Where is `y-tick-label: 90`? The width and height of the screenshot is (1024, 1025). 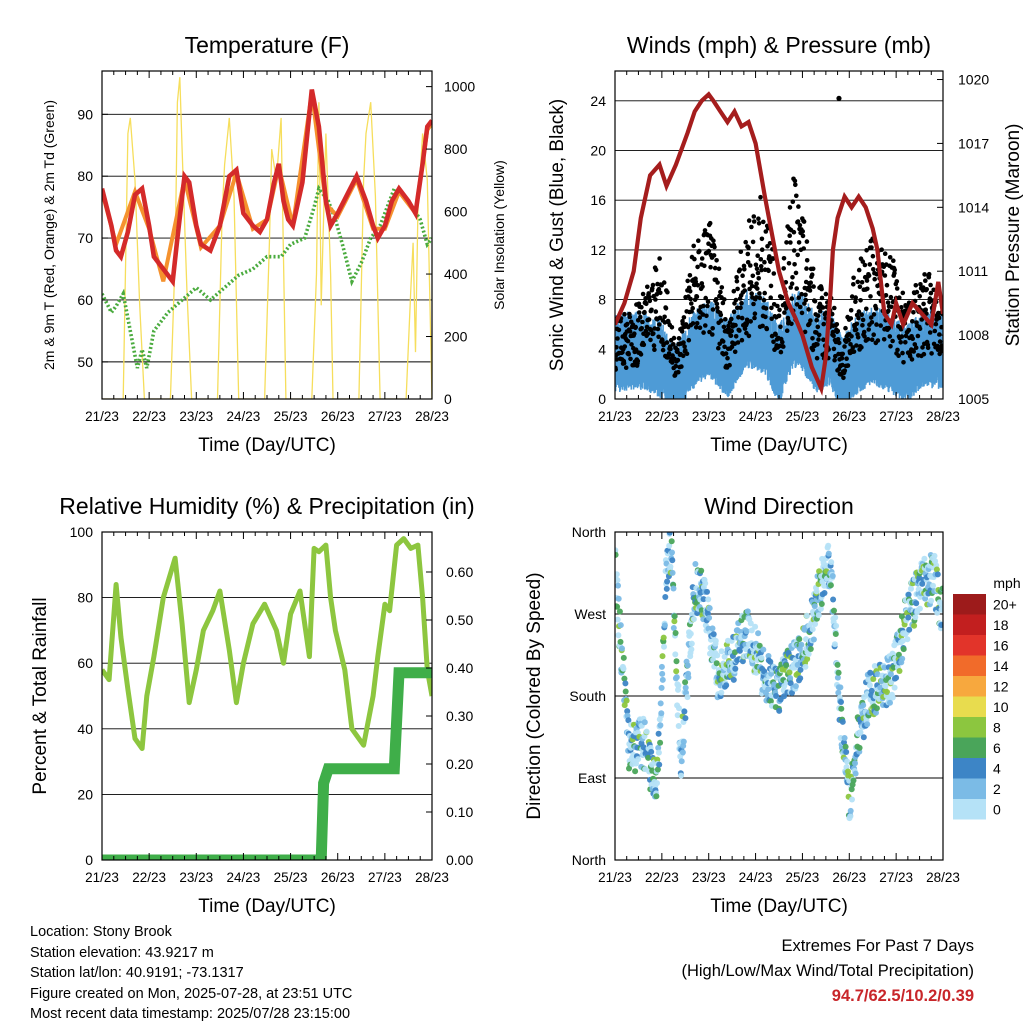 y-tick-label: 90 is located at coordinates (85, 114).